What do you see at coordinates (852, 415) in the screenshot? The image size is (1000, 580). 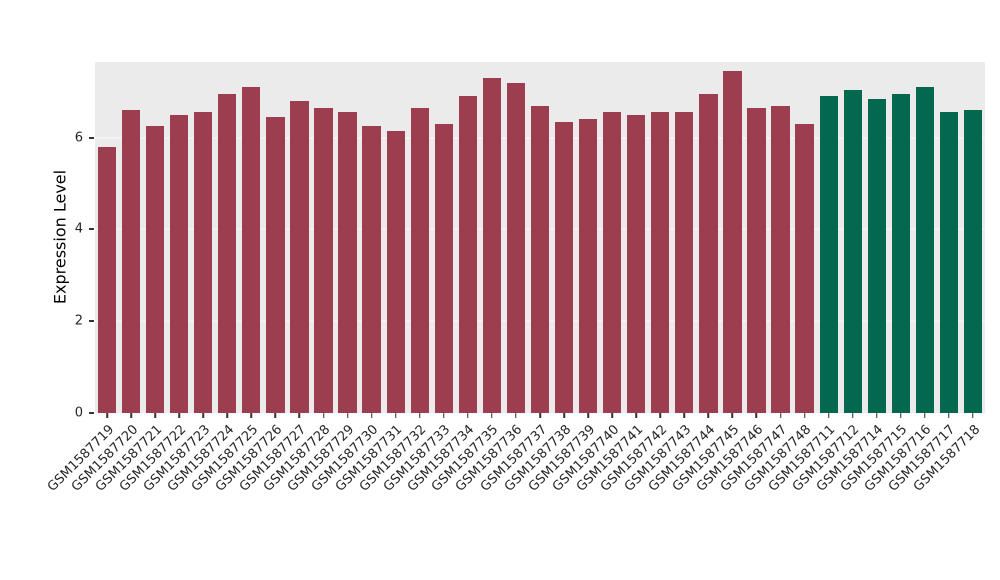 I see `x-tick-mark-GSM1587712` at bounding box center [852, 415].